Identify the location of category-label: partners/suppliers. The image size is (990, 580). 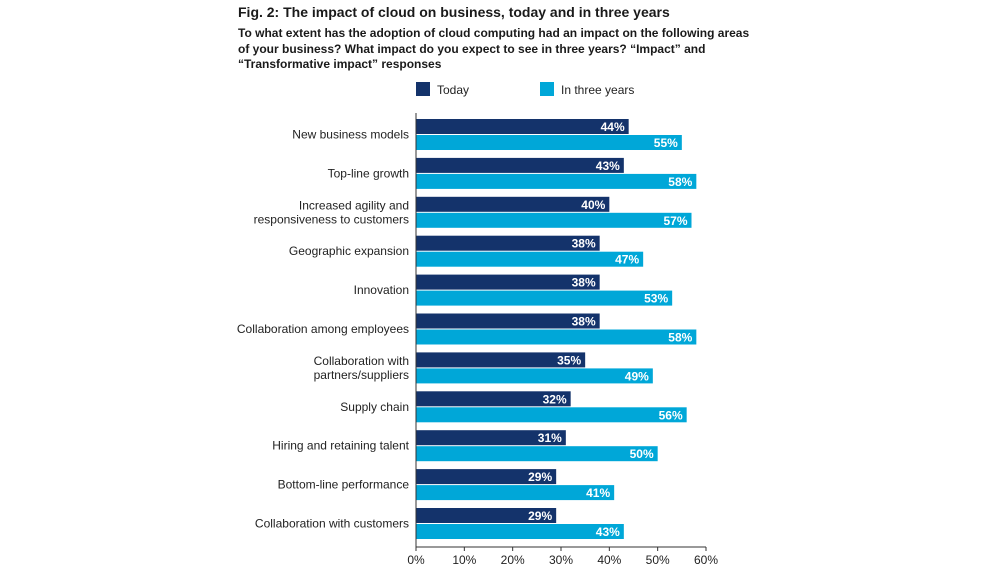
(361, 375).